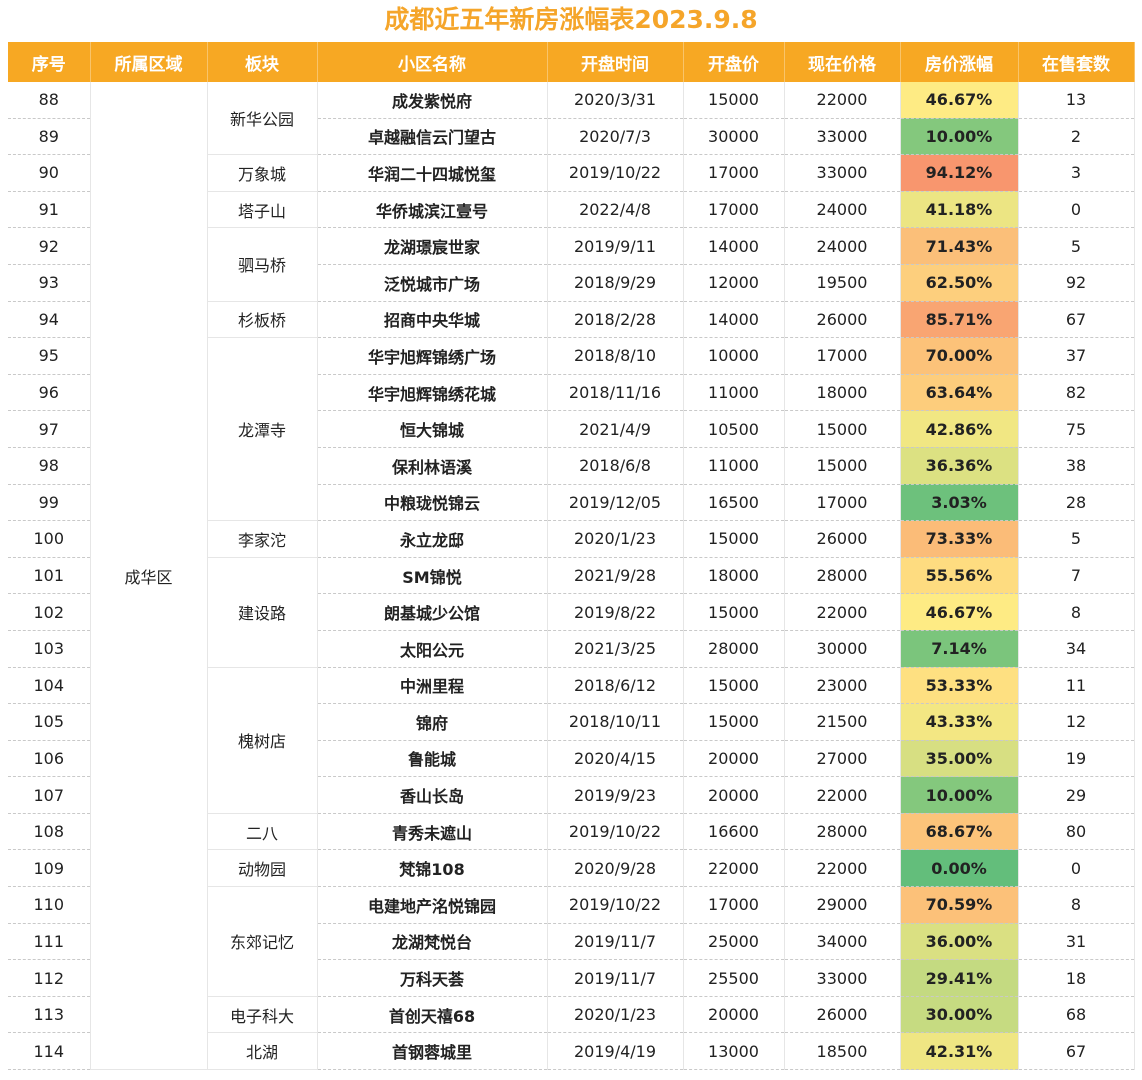  Describe the element at coordinates (615, 210) in the screenshot. I see `date-cell: 2022/4/8` at that location.